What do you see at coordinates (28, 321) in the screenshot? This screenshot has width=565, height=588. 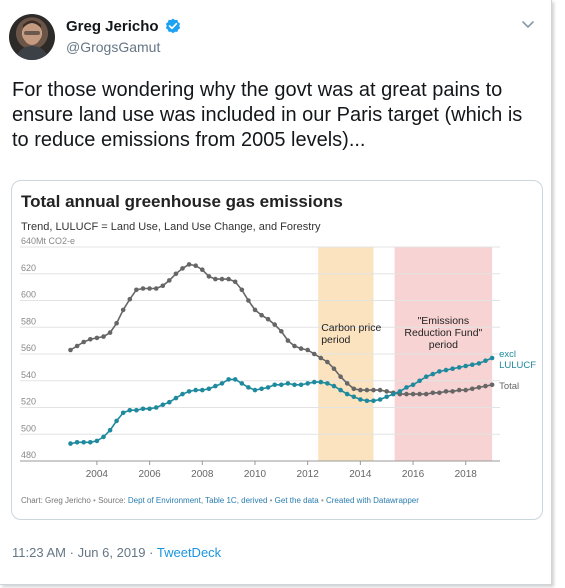 I see `y-tick-label: 580` at bounding box center [28, 321].